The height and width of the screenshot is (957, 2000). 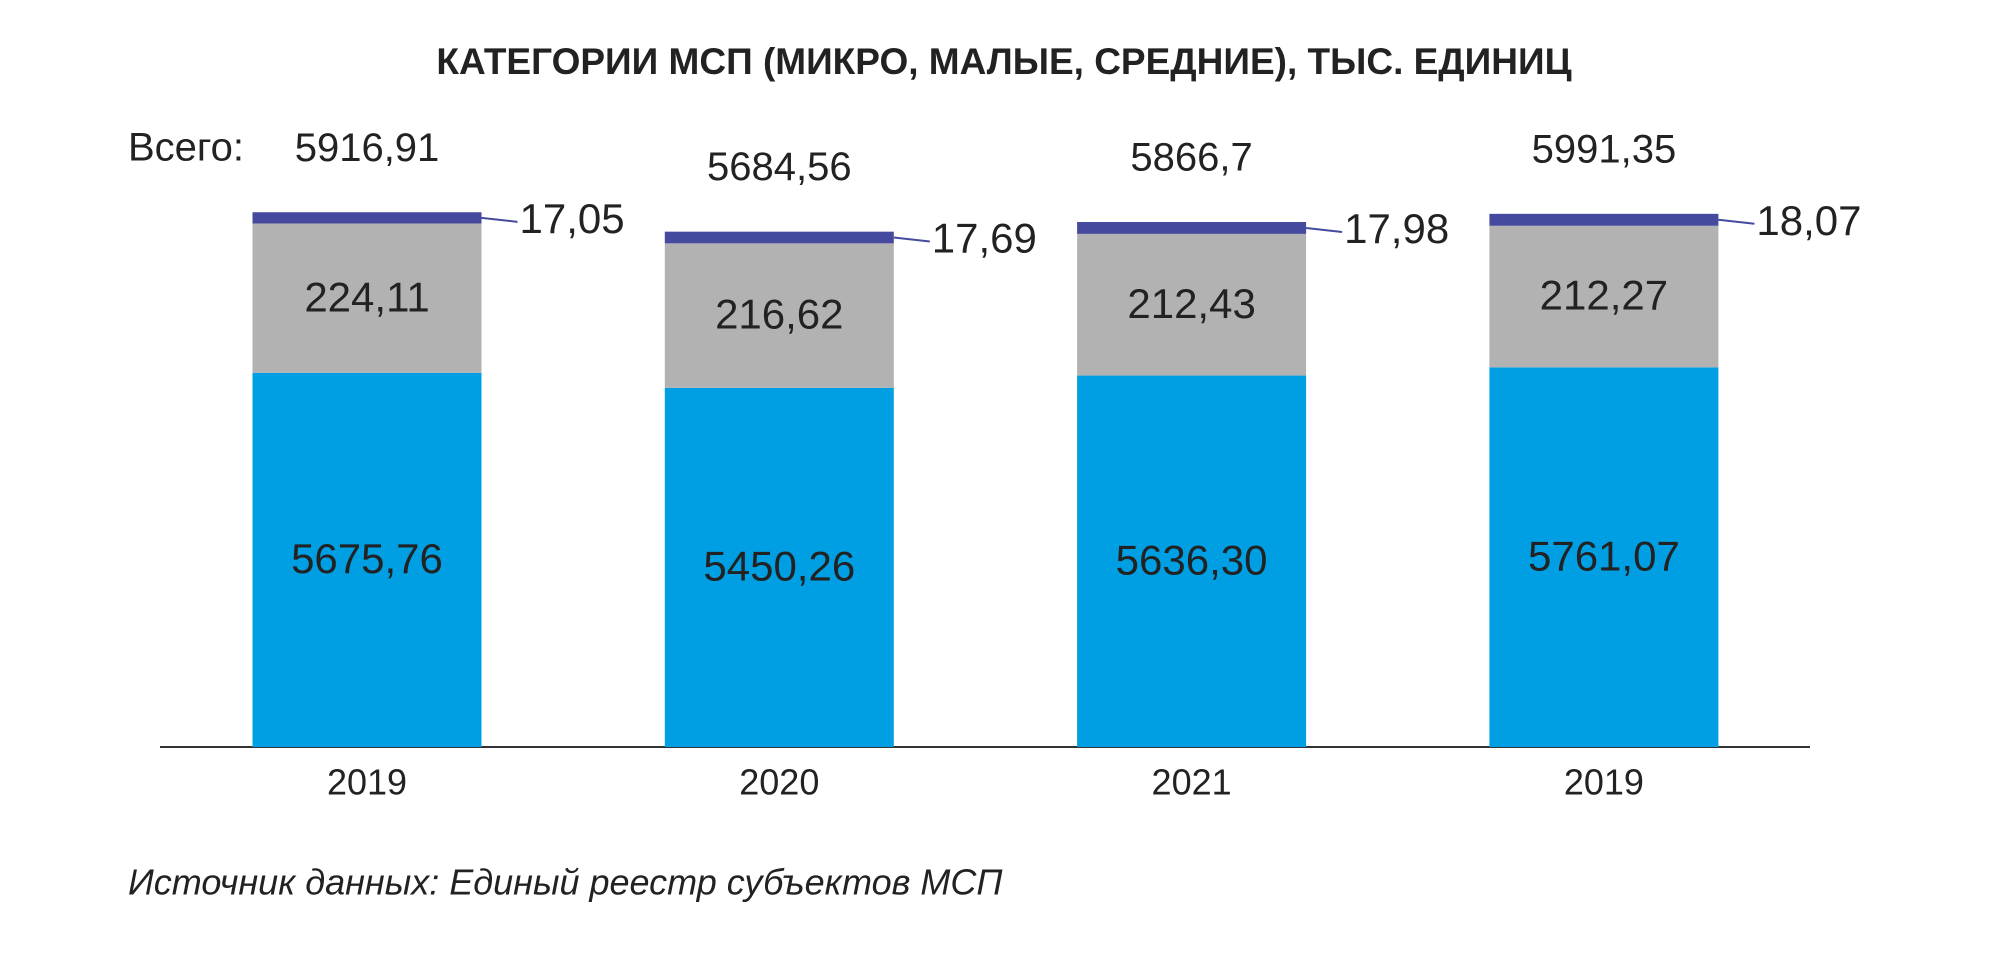 I want to click on value-label: 212,27, so click(x=1604, y=295).